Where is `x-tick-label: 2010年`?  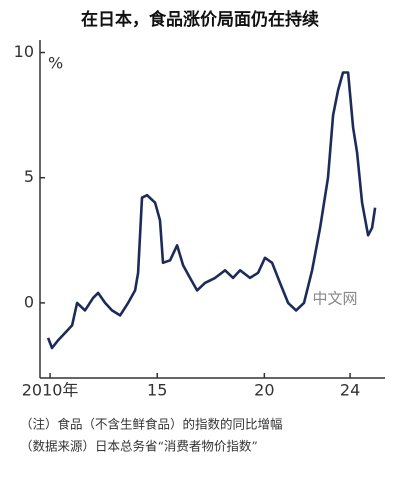
x-tick-label: 2010年 is located at coordinates (50, 390).